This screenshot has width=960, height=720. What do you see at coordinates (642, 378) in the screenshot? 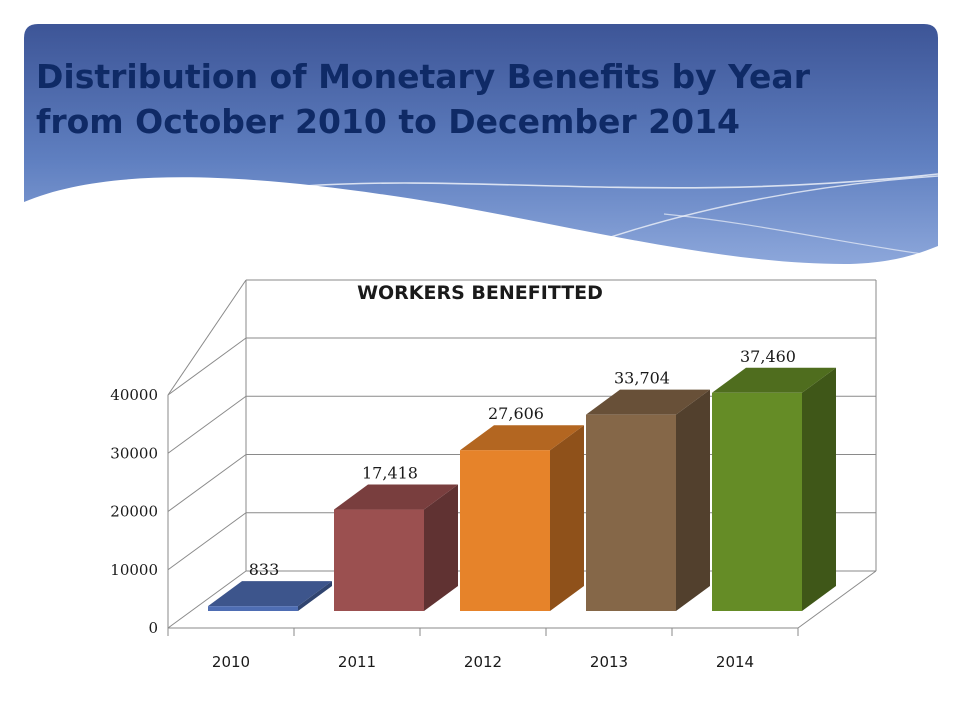
I see `data-label: 33,704` at bounding box center [642, 378].